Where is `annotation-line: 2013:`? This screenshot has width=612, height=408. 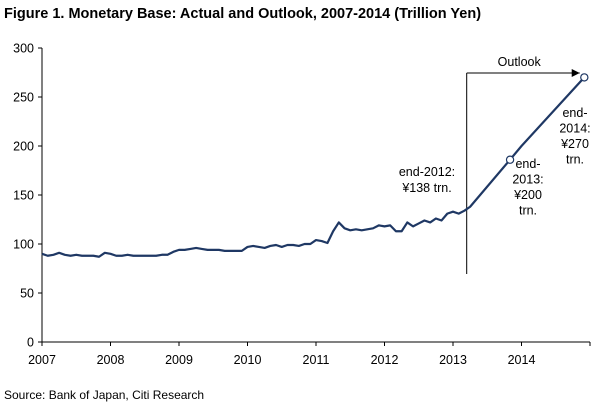
annotation-line: 2013: is located at coordinates (527, 180).